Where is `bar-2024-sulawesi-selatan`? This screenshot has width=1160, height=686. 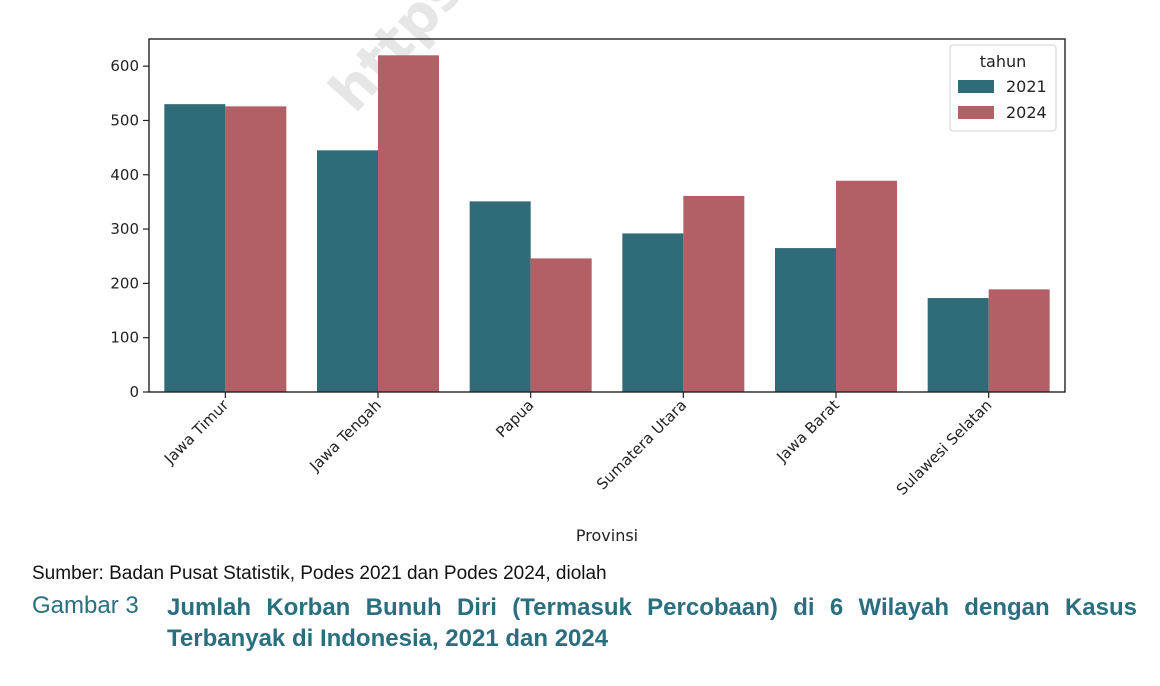 bar-2024-sulawesi-selatan is located at coordinates (1019, 340).